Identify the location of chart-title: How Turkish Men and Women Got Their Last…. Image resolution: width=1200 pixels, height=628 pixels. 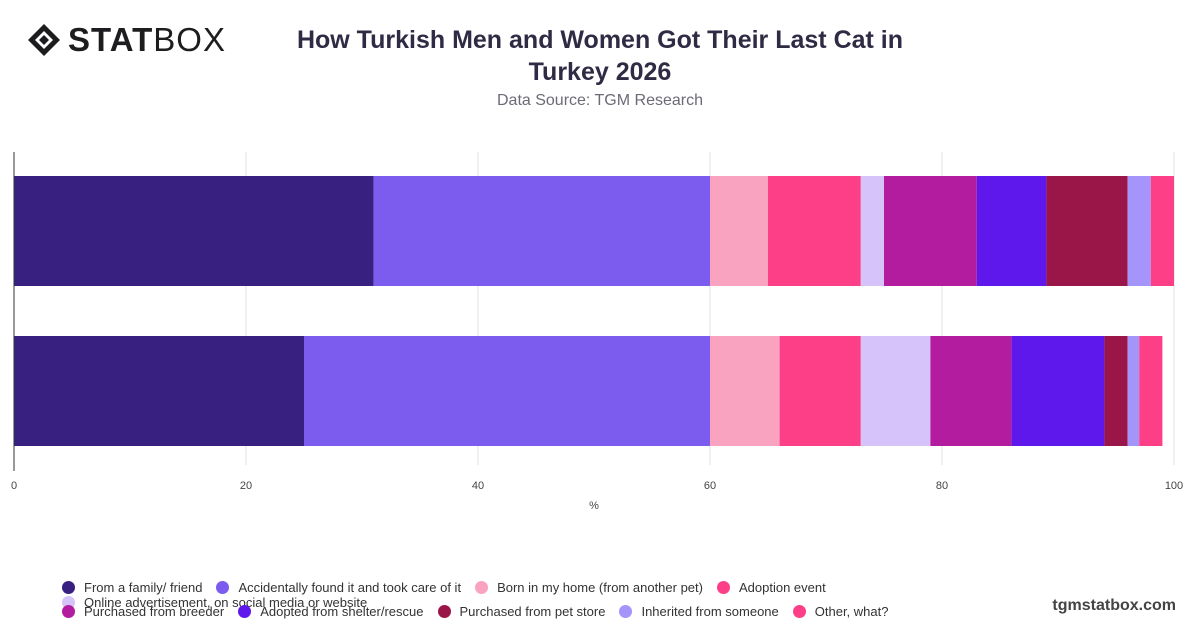
(600, 56).